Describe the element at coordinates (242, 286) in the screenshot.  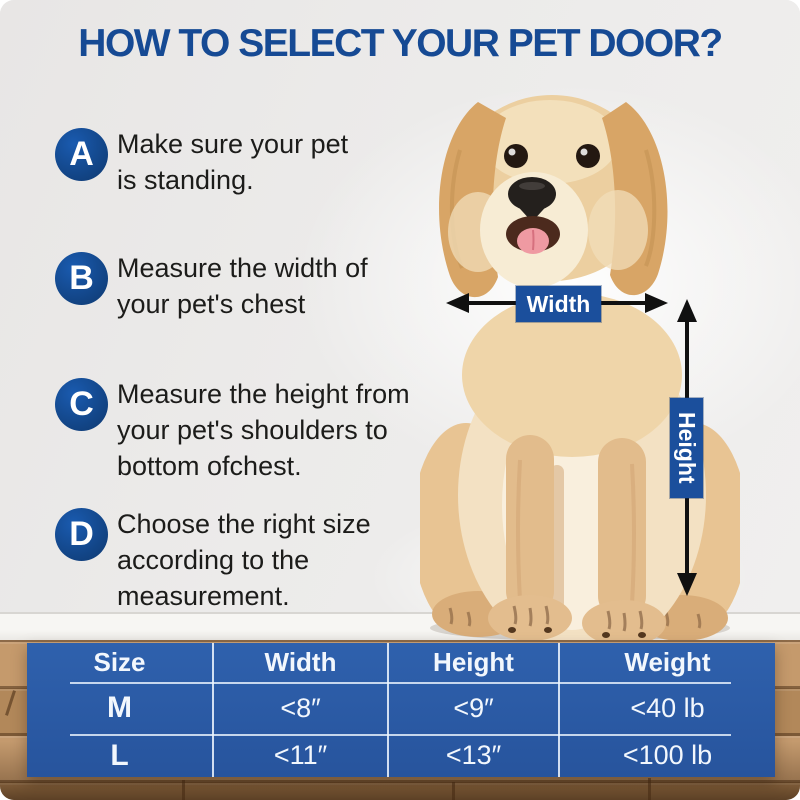
I see `step-b-text: Measure the width of your pet's chest` at that location.